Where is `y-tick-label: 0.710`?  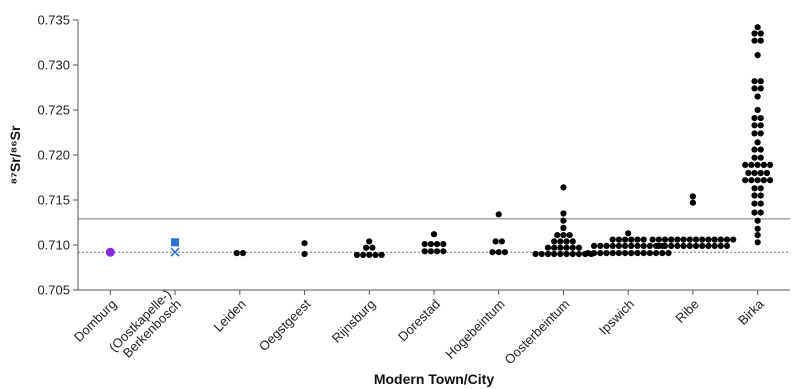
y-tick-label: 0.710 is located at coordinates (53, 245).